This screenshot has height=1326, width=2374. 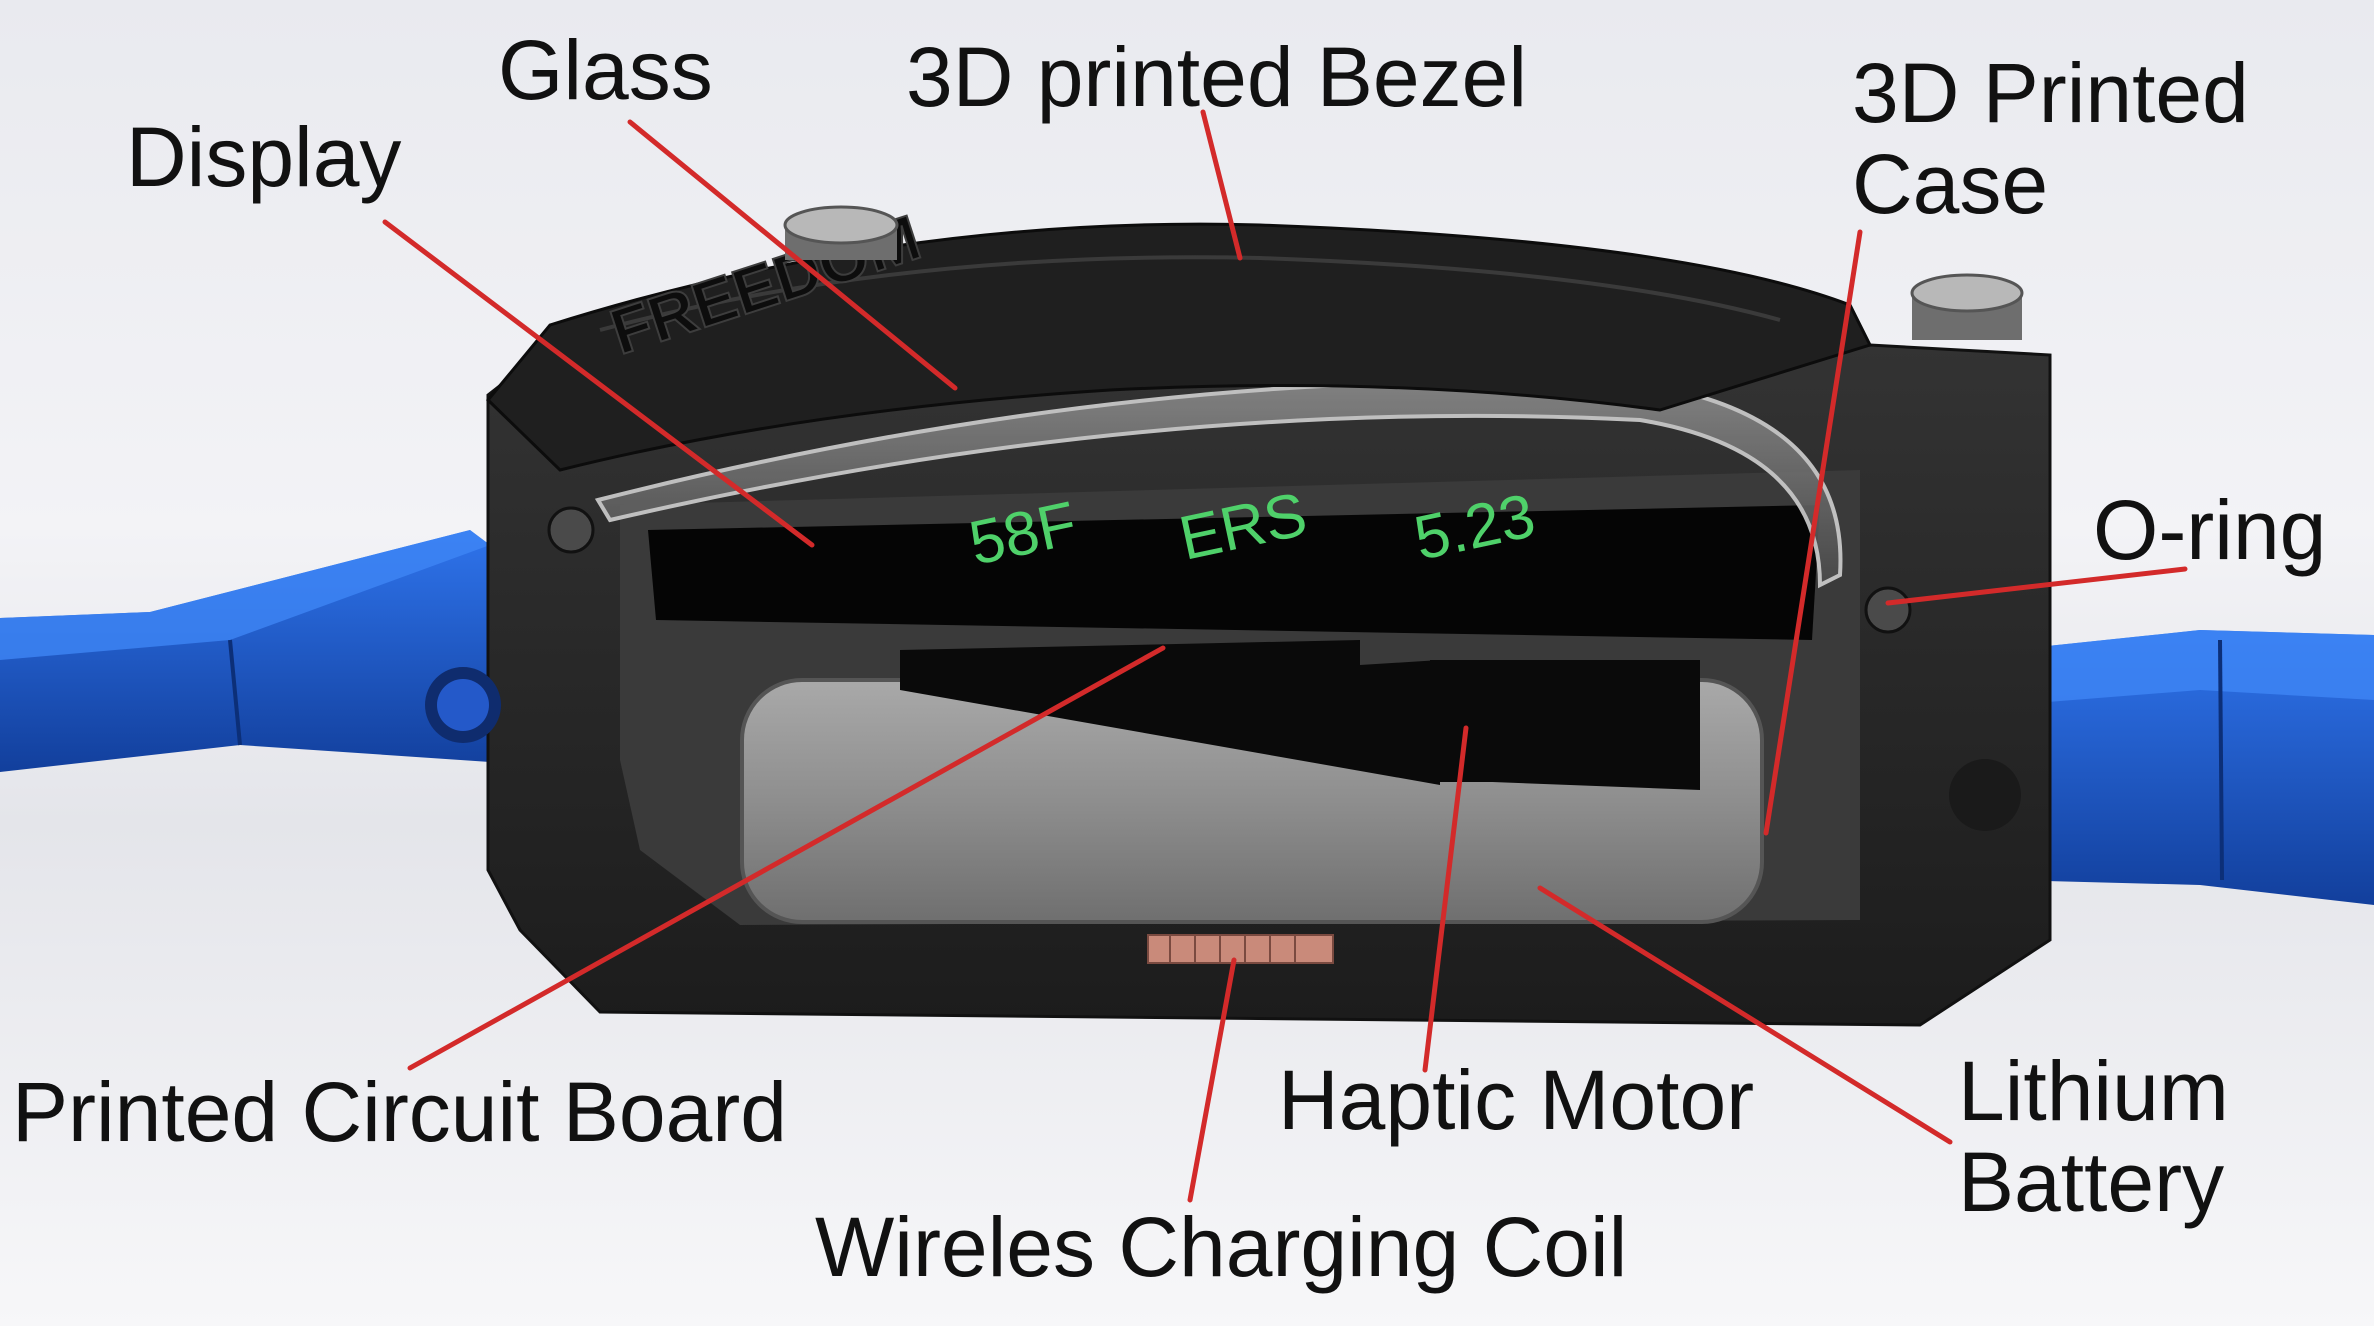 I want to click on leader-coil, so click(x=1212, y=1080).